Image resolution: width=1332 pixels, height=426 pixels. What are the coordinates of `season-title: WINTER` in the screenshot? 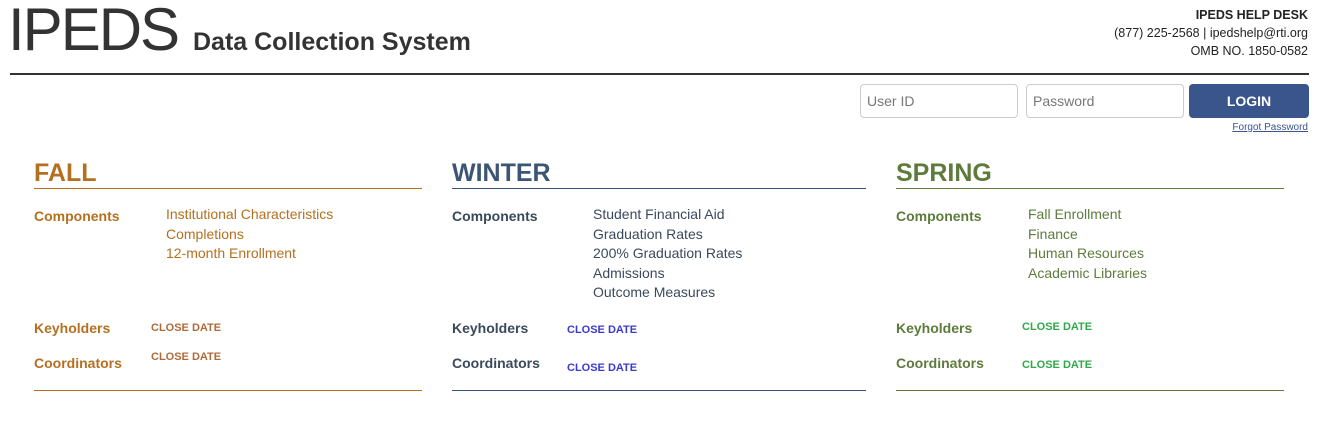 It's located at (659, 173).